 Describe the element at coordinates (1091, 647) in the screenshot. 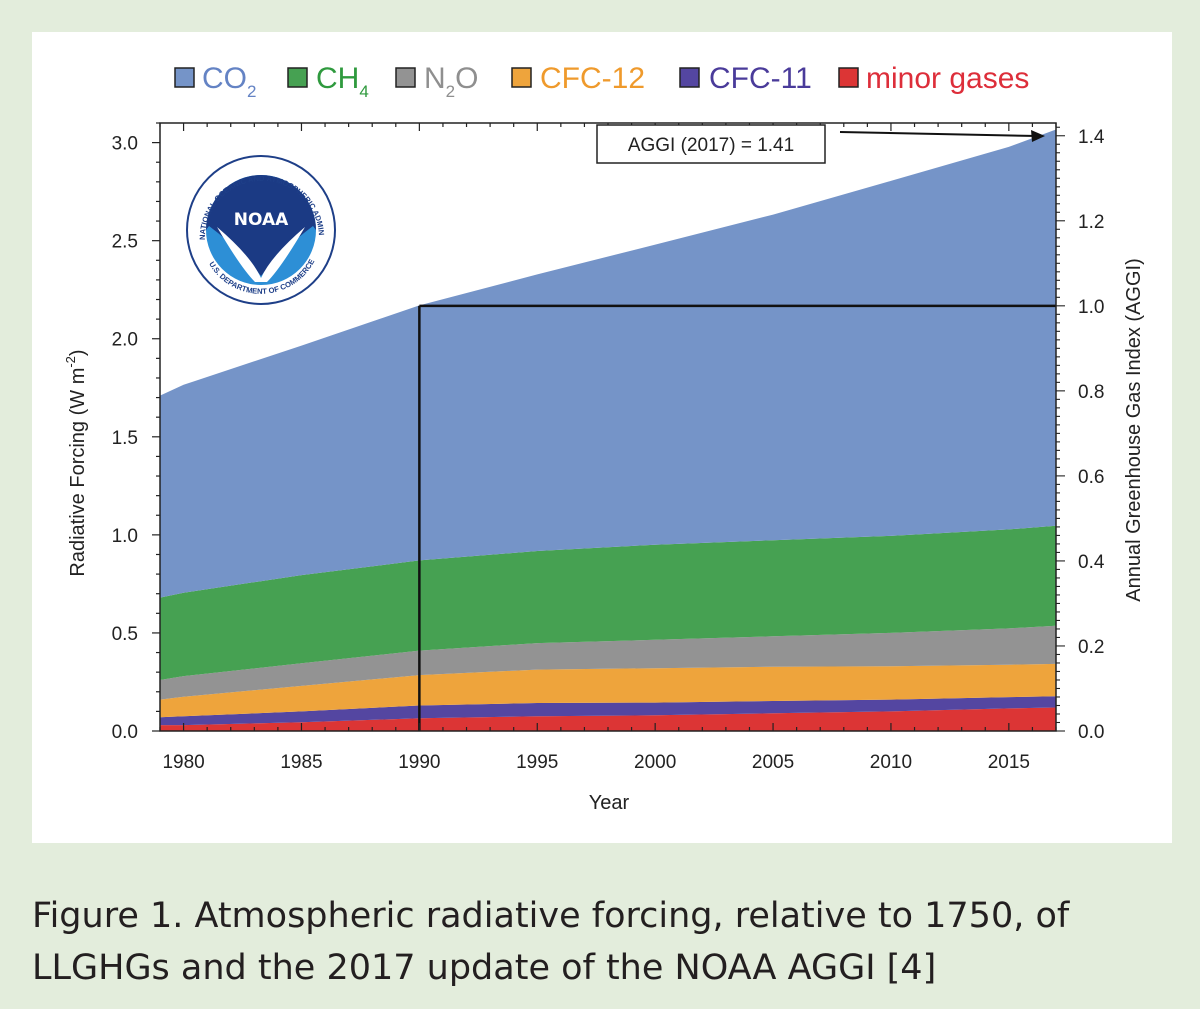

I see `y2-tick-label: 0.2` at that location.